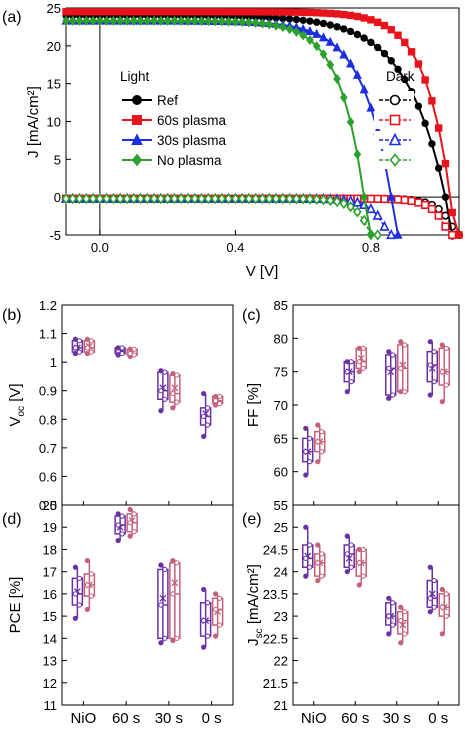  Describe the element at coordinates (281, 338) in the screenshot. I see `y-tick-label: 80` at that location.